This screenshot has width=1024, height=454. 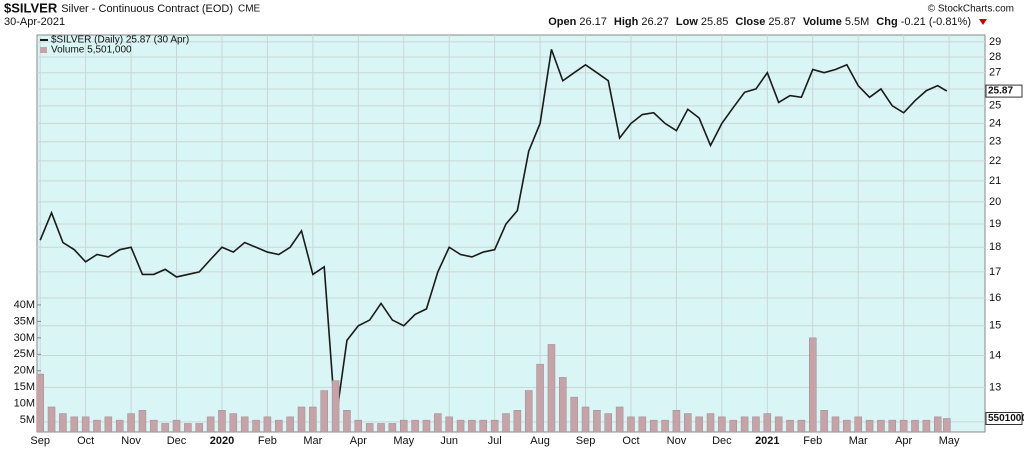 What do you see at coordinates (886, 22) in the screenshot?
I see `stat-label: Chg` at bounding box center [886, 22].